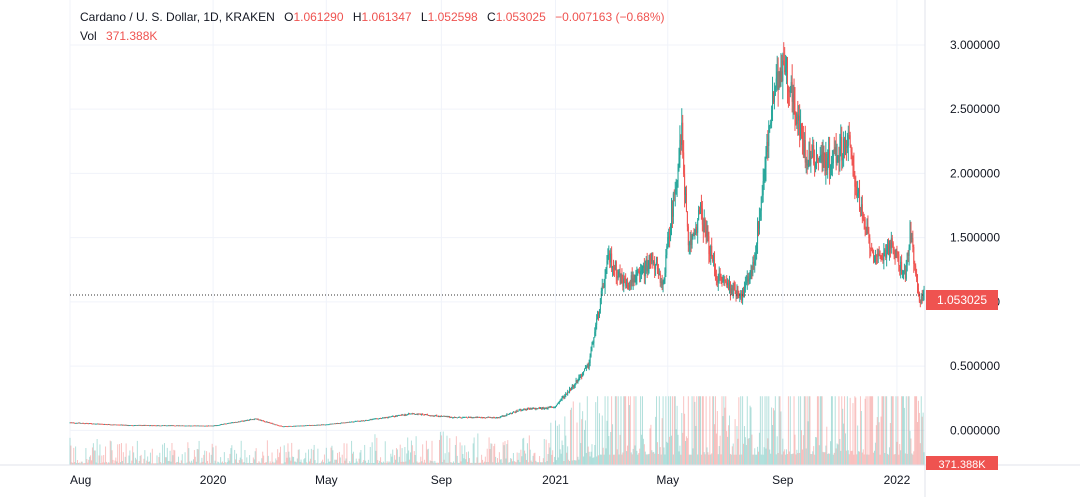  What do you see at coordinates (213, 480) in the screenshot?
I see `x-tick-label: 2020` at bounding box center [213, 480].